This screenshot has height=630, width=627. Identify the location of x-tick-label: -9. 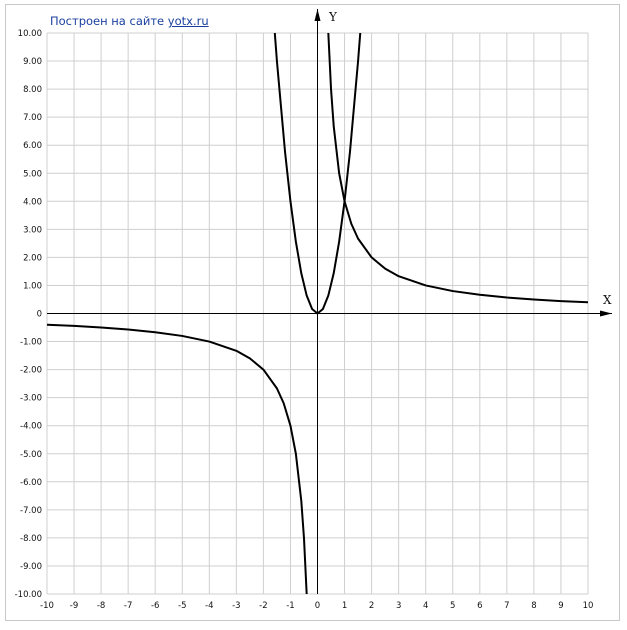
(74, 606).